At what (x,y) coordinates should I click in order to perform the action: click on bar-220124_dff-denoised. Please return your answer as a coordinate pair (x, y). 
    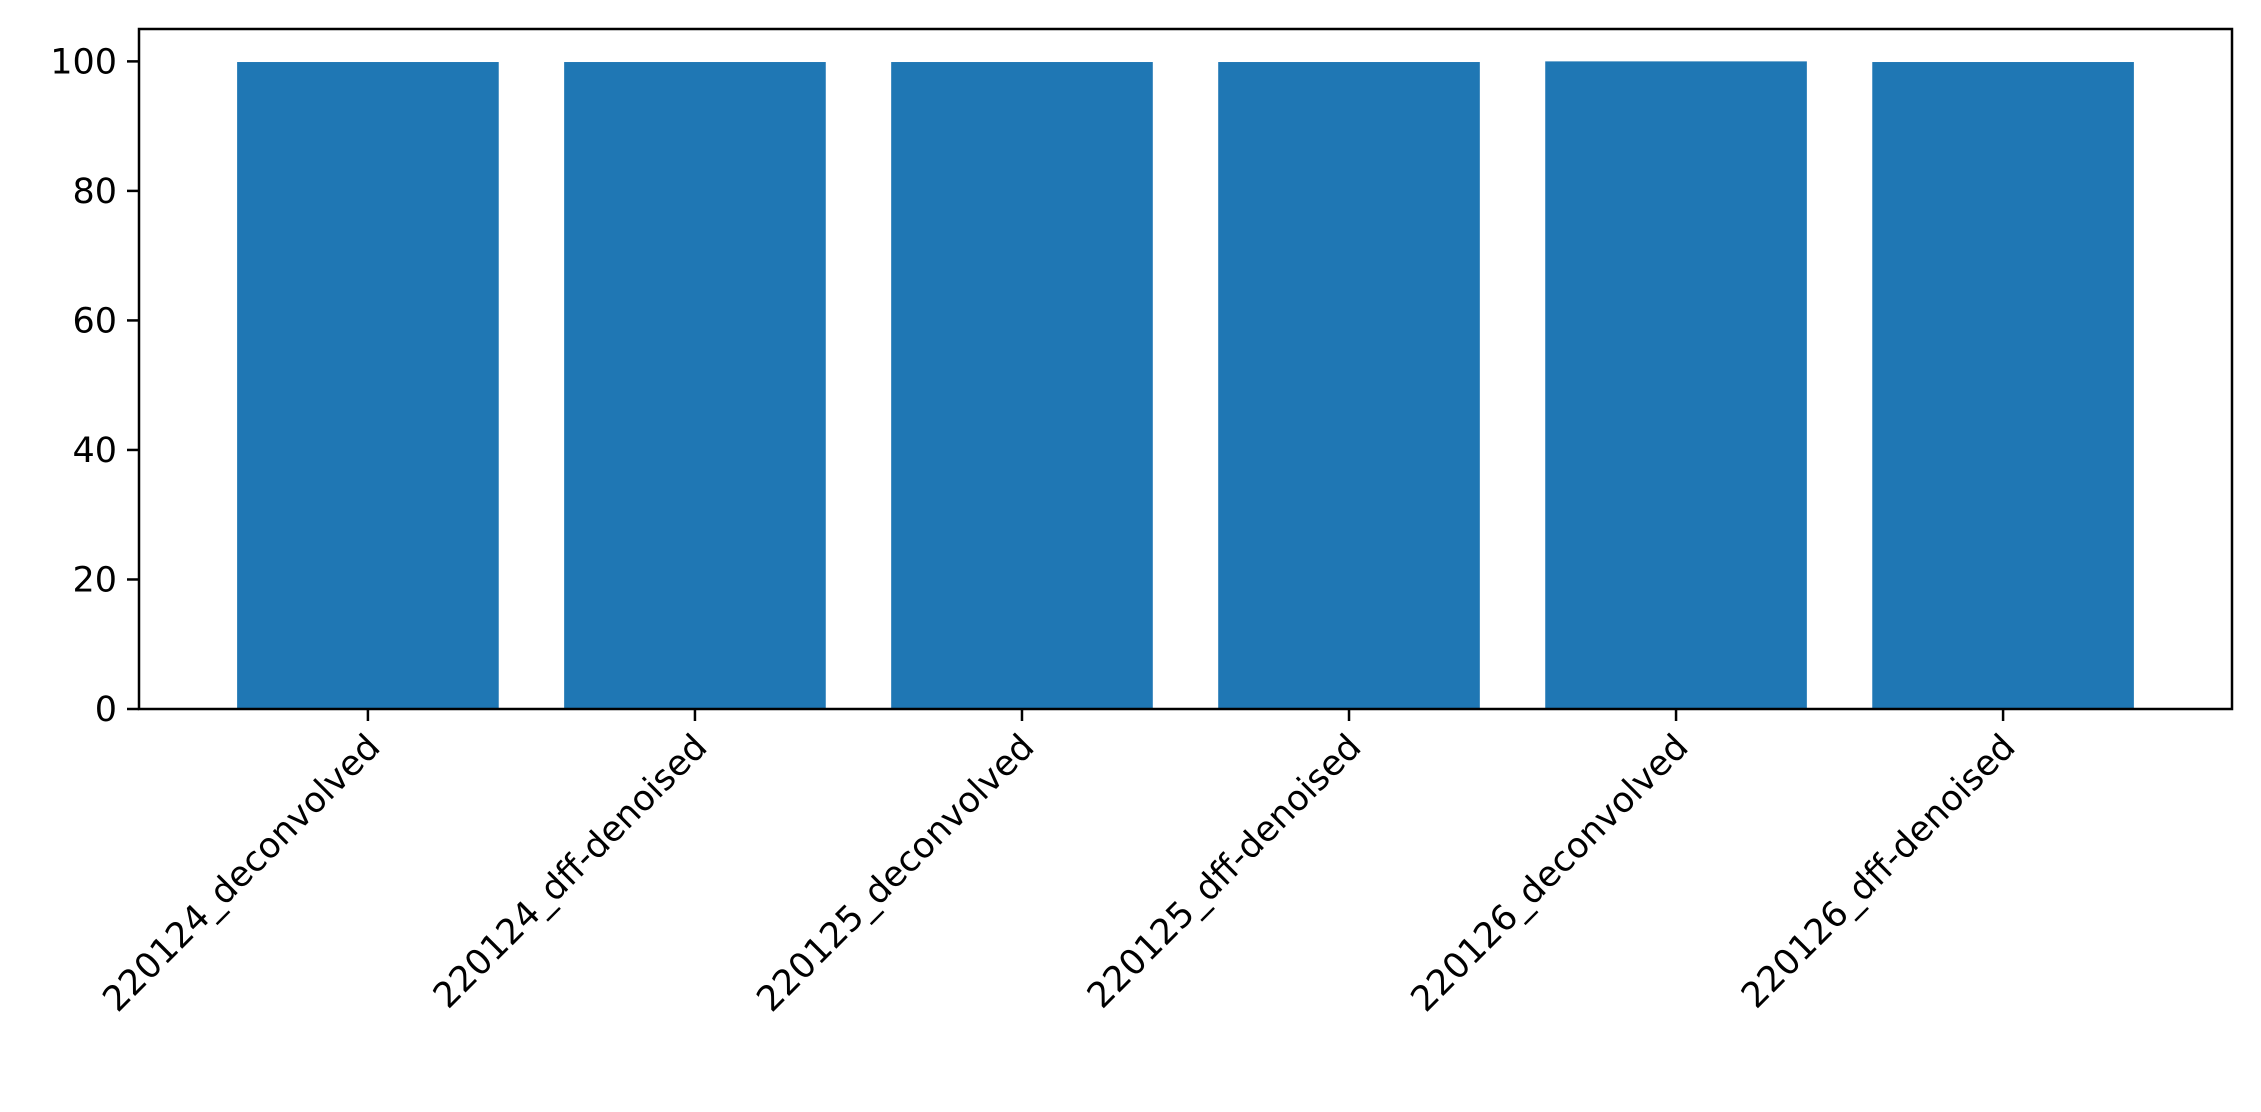
    Looking at the image, I should click on (695, 386).